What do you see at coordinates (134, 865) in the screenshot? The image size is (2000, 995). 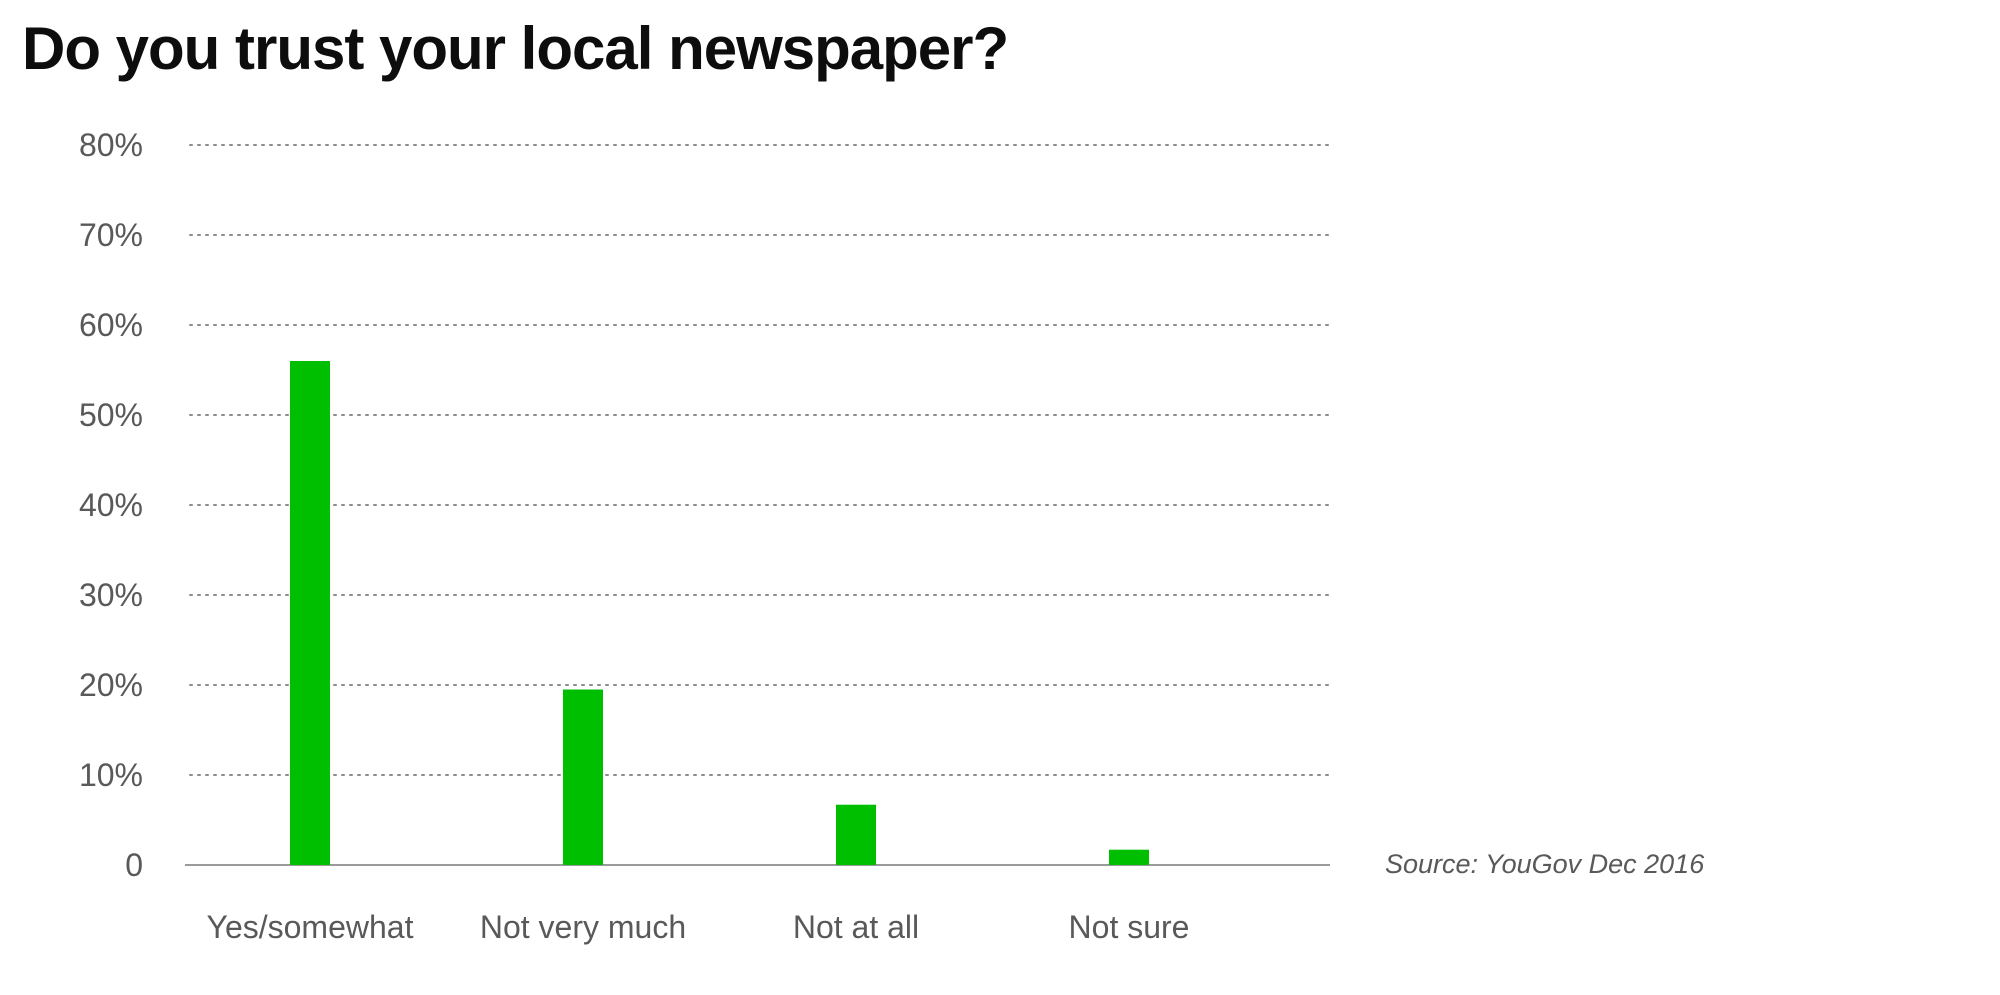 I see `y-tick-label: 0` at bounding box center [134, 865].